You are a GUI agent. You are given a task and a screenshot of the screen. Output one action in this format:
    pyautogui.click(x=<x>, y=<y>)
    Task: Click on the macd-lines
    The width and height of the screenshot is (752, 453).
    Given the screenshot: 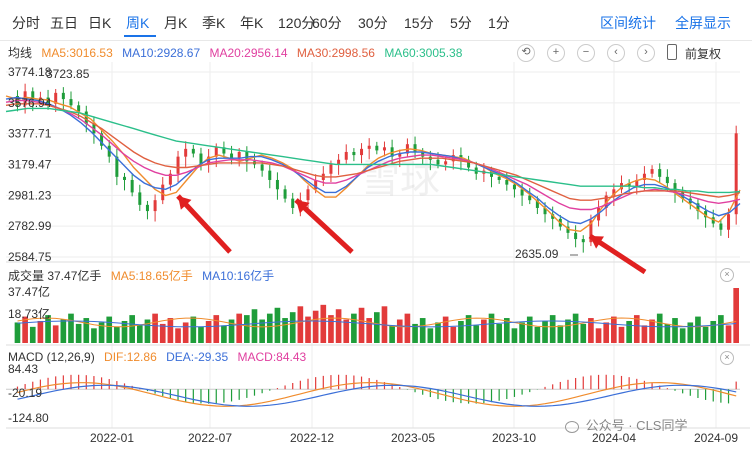 What is the action you would take?
    pyautogui.click(x=377, y=394)
    